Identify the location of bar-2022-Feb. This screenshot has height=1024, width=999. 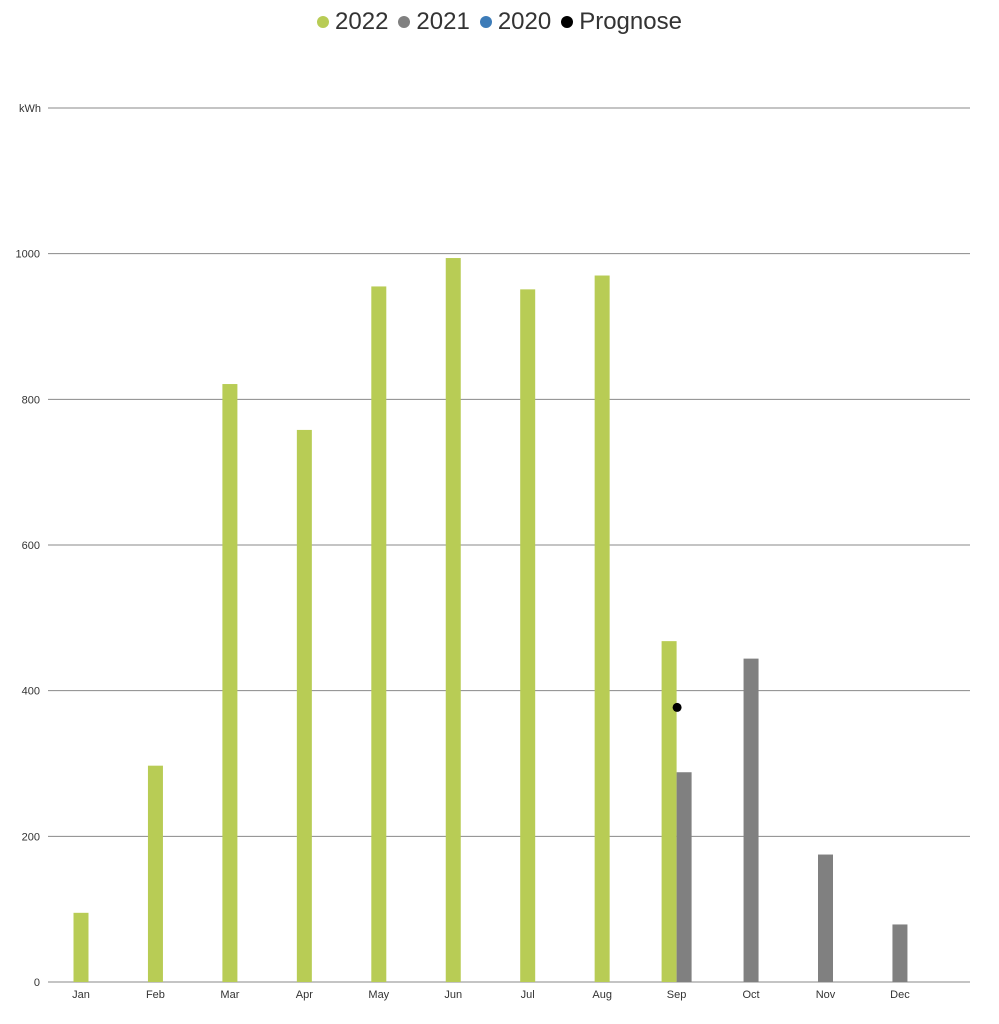
(155, 873).